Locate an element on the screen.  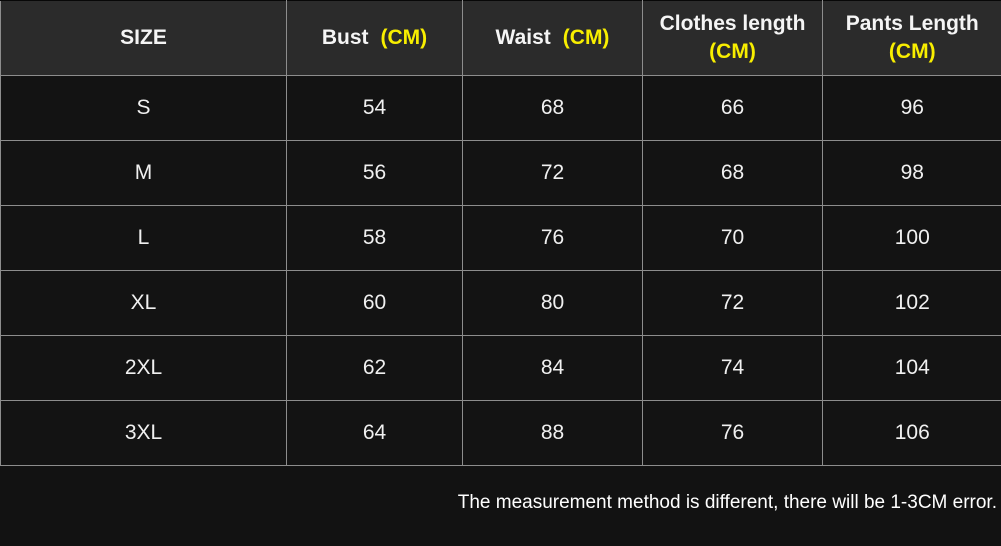
column-header-waist: Waist (CM) is located at coordinates (552, 38).